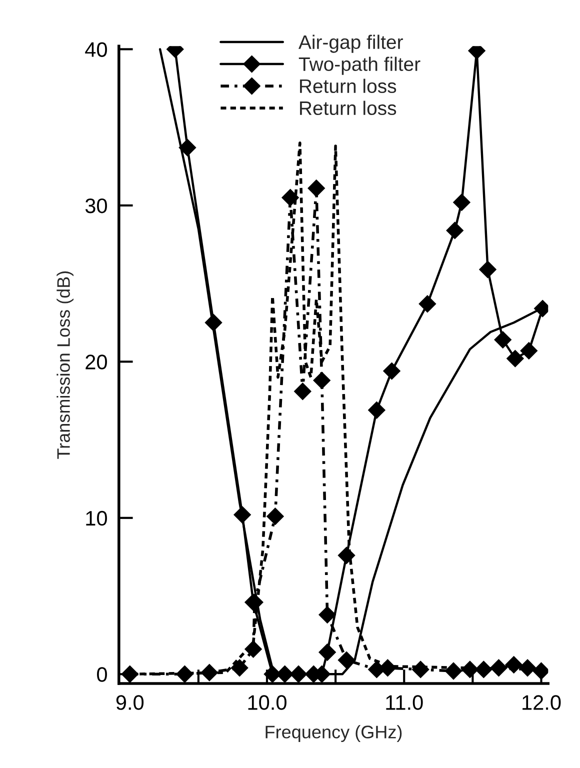  What do you see at coordinates (541, 702) in the screenshot?
I see `x-tick-label: 12.0` at bounding box center [541, 702].